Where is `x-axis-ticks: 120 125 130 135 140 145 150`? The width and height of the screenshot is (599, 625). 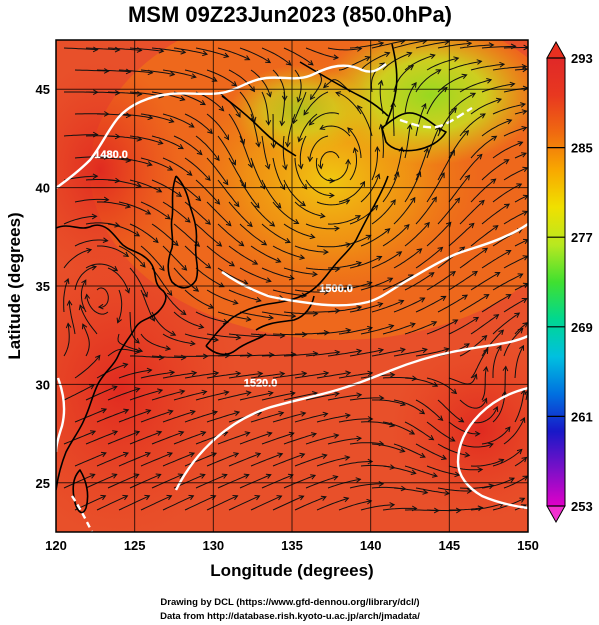 x-axis-ticks: 120 125 130 135 140 145 150 is located at coordinates (292, 545).